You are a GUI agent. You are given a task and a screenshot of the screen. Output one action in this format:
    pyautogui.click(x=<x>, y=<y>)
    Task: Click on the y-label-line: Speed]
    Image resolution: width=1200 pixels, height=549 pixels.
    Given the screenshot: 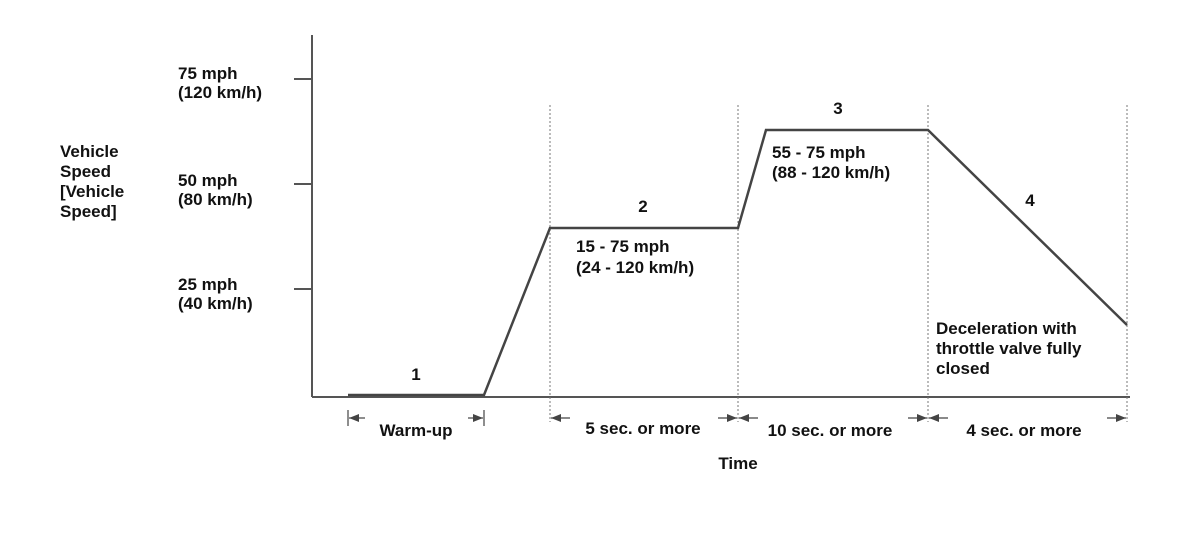 What is the action you would take?
    pyautogui.click(x=88, y=211)
    